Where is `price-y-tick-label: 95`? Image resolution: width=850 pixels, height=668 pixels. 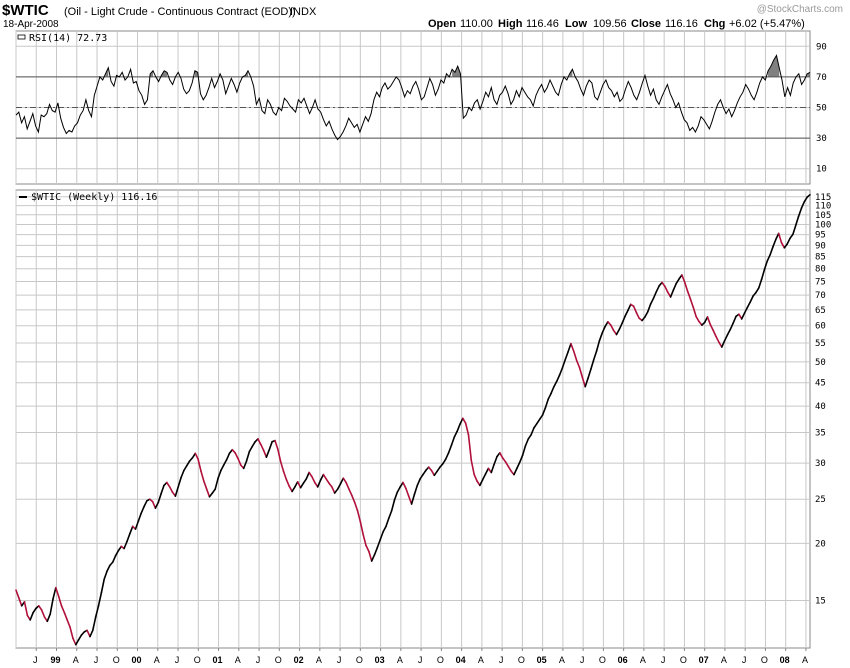 price-y-tick-label: 95 is located at coordinates (820, 236).